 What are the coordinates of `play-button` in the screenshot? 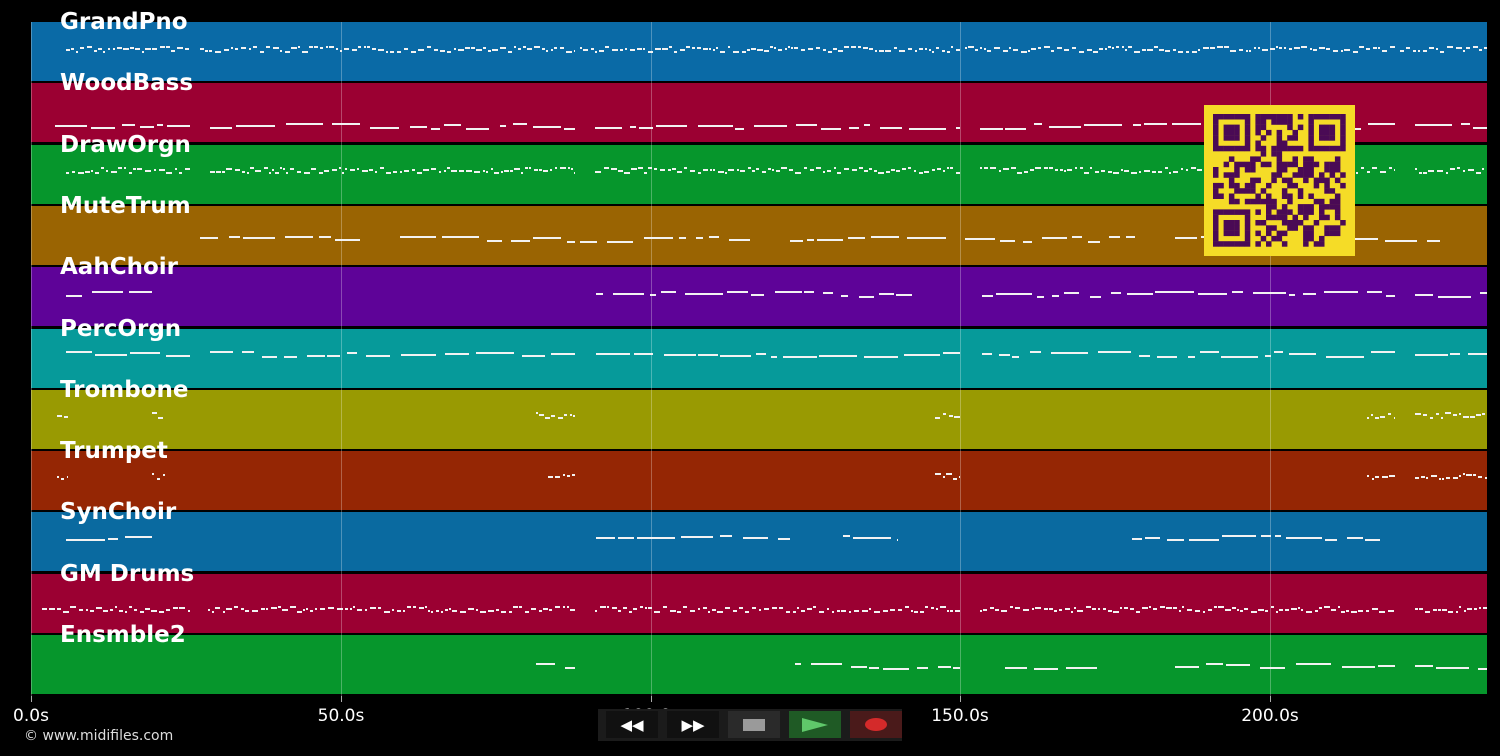 It's located at (815, 724).